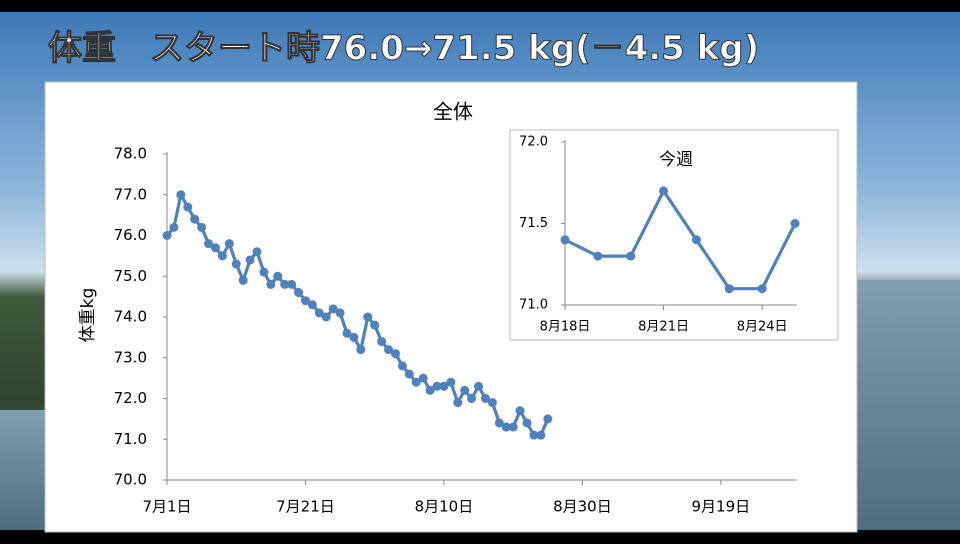 Image resolution: width=960 pixels, height=544 pixels. What do you see at coordinates (130, 276) in the screenshot?
I see `y-tick-label: 75.0` at bounding box center [130, 276].